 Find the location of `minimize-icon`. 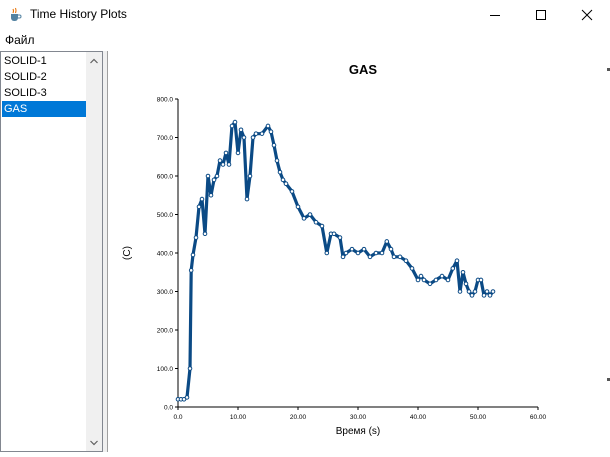

minimize-icon is located at coordinates (495, 15).